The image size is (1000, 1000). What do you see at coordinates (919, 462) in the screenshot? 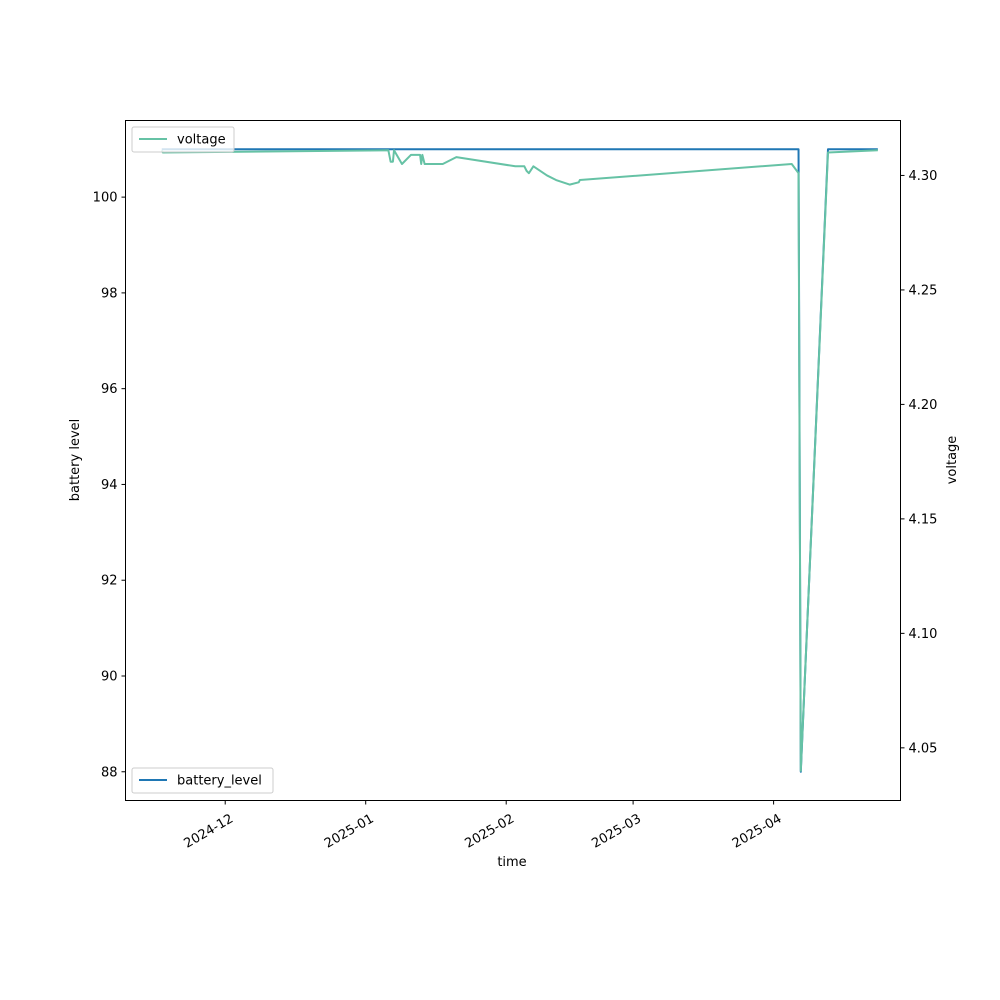
I see `y-axis-right: 4.05 4.10 4.15 4.20 4.25 4.30` at bounding box center [919, 462].